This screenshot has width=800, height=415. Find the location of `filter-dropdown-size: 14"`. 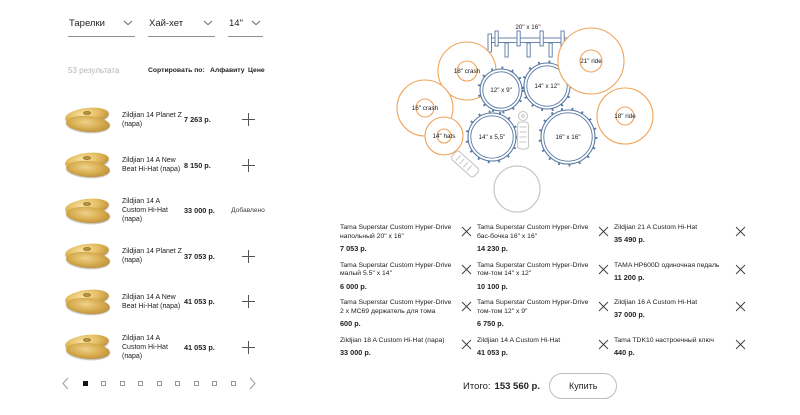

filter-dropdown-size: 14" is located at coordinates (245, 25).